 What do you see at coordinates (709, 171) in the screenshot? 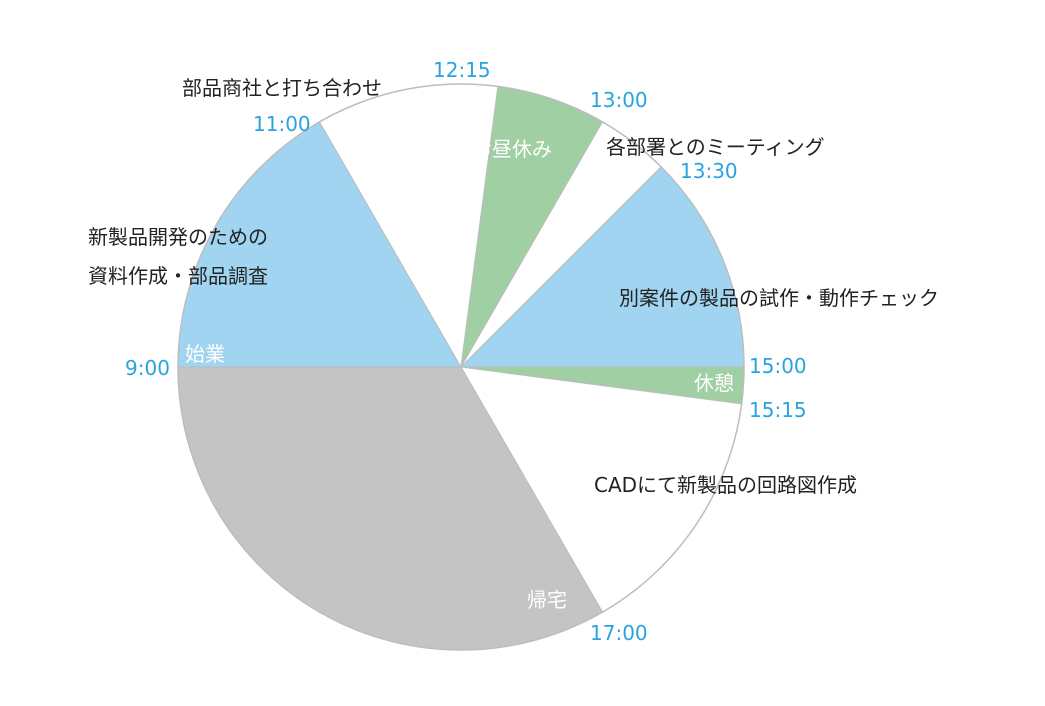
I see `time-label-1330: 13:30` at bounding box center [709, 171].